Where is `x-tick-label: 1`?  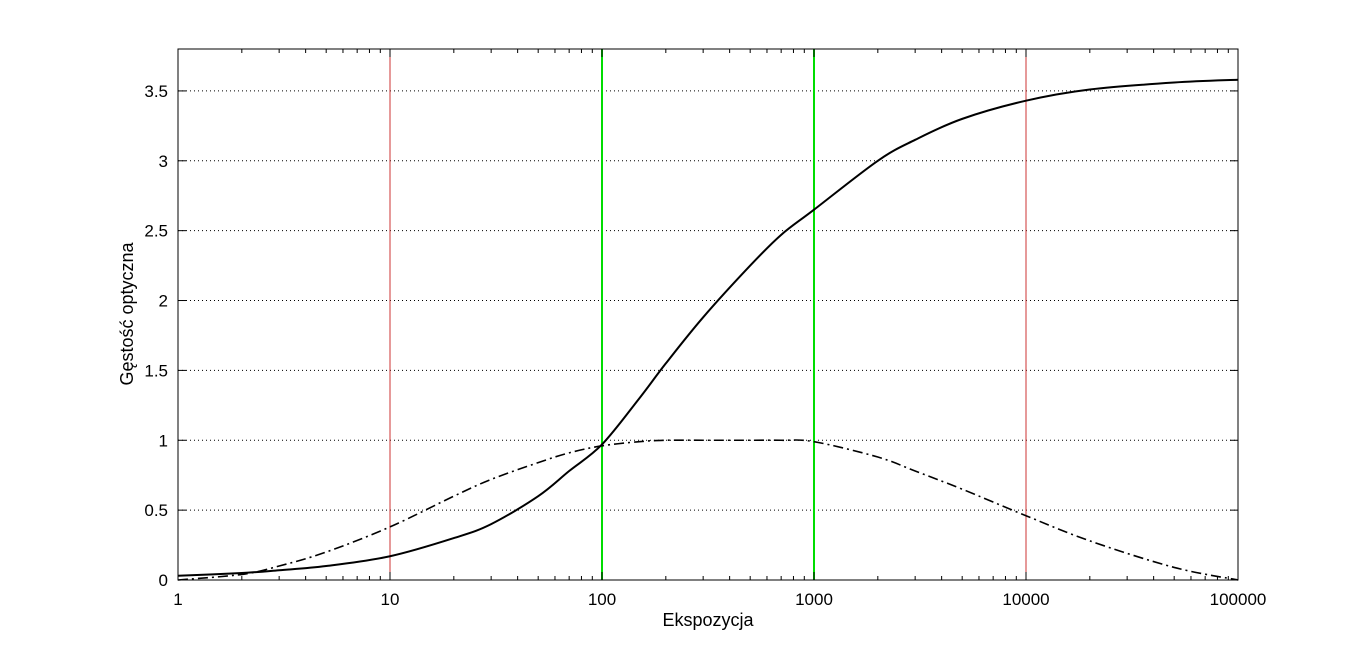 x-tick-label: 1 is located at coordinates (177, 599).